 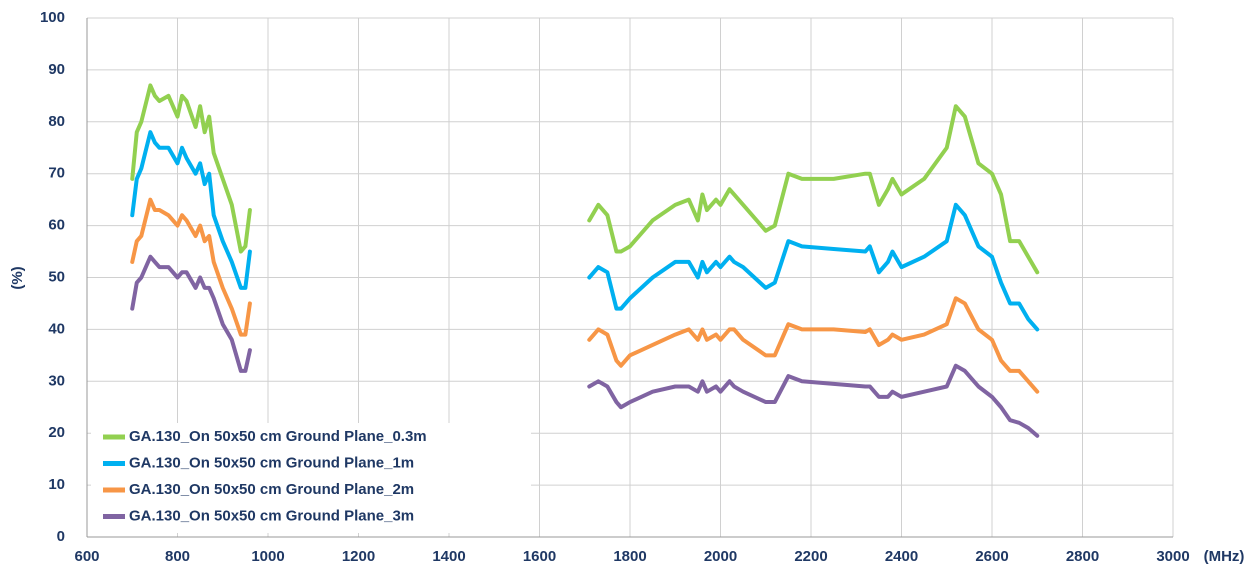 What do you see at coordinates (720, 556) in the screenshot?
I see `x-tick-label: 2000` at bounding box center [720, 556].